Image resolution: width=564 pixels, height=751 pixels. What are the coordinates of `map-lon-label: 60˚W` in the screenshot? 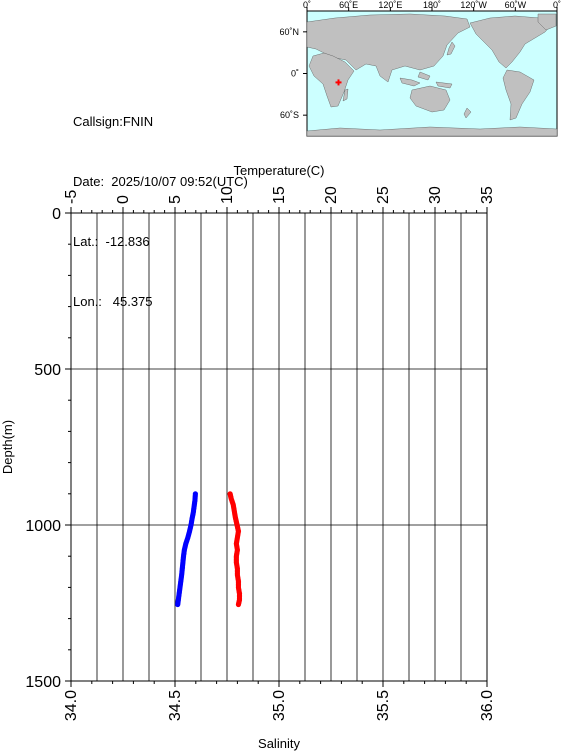 It's located at (516, 5).